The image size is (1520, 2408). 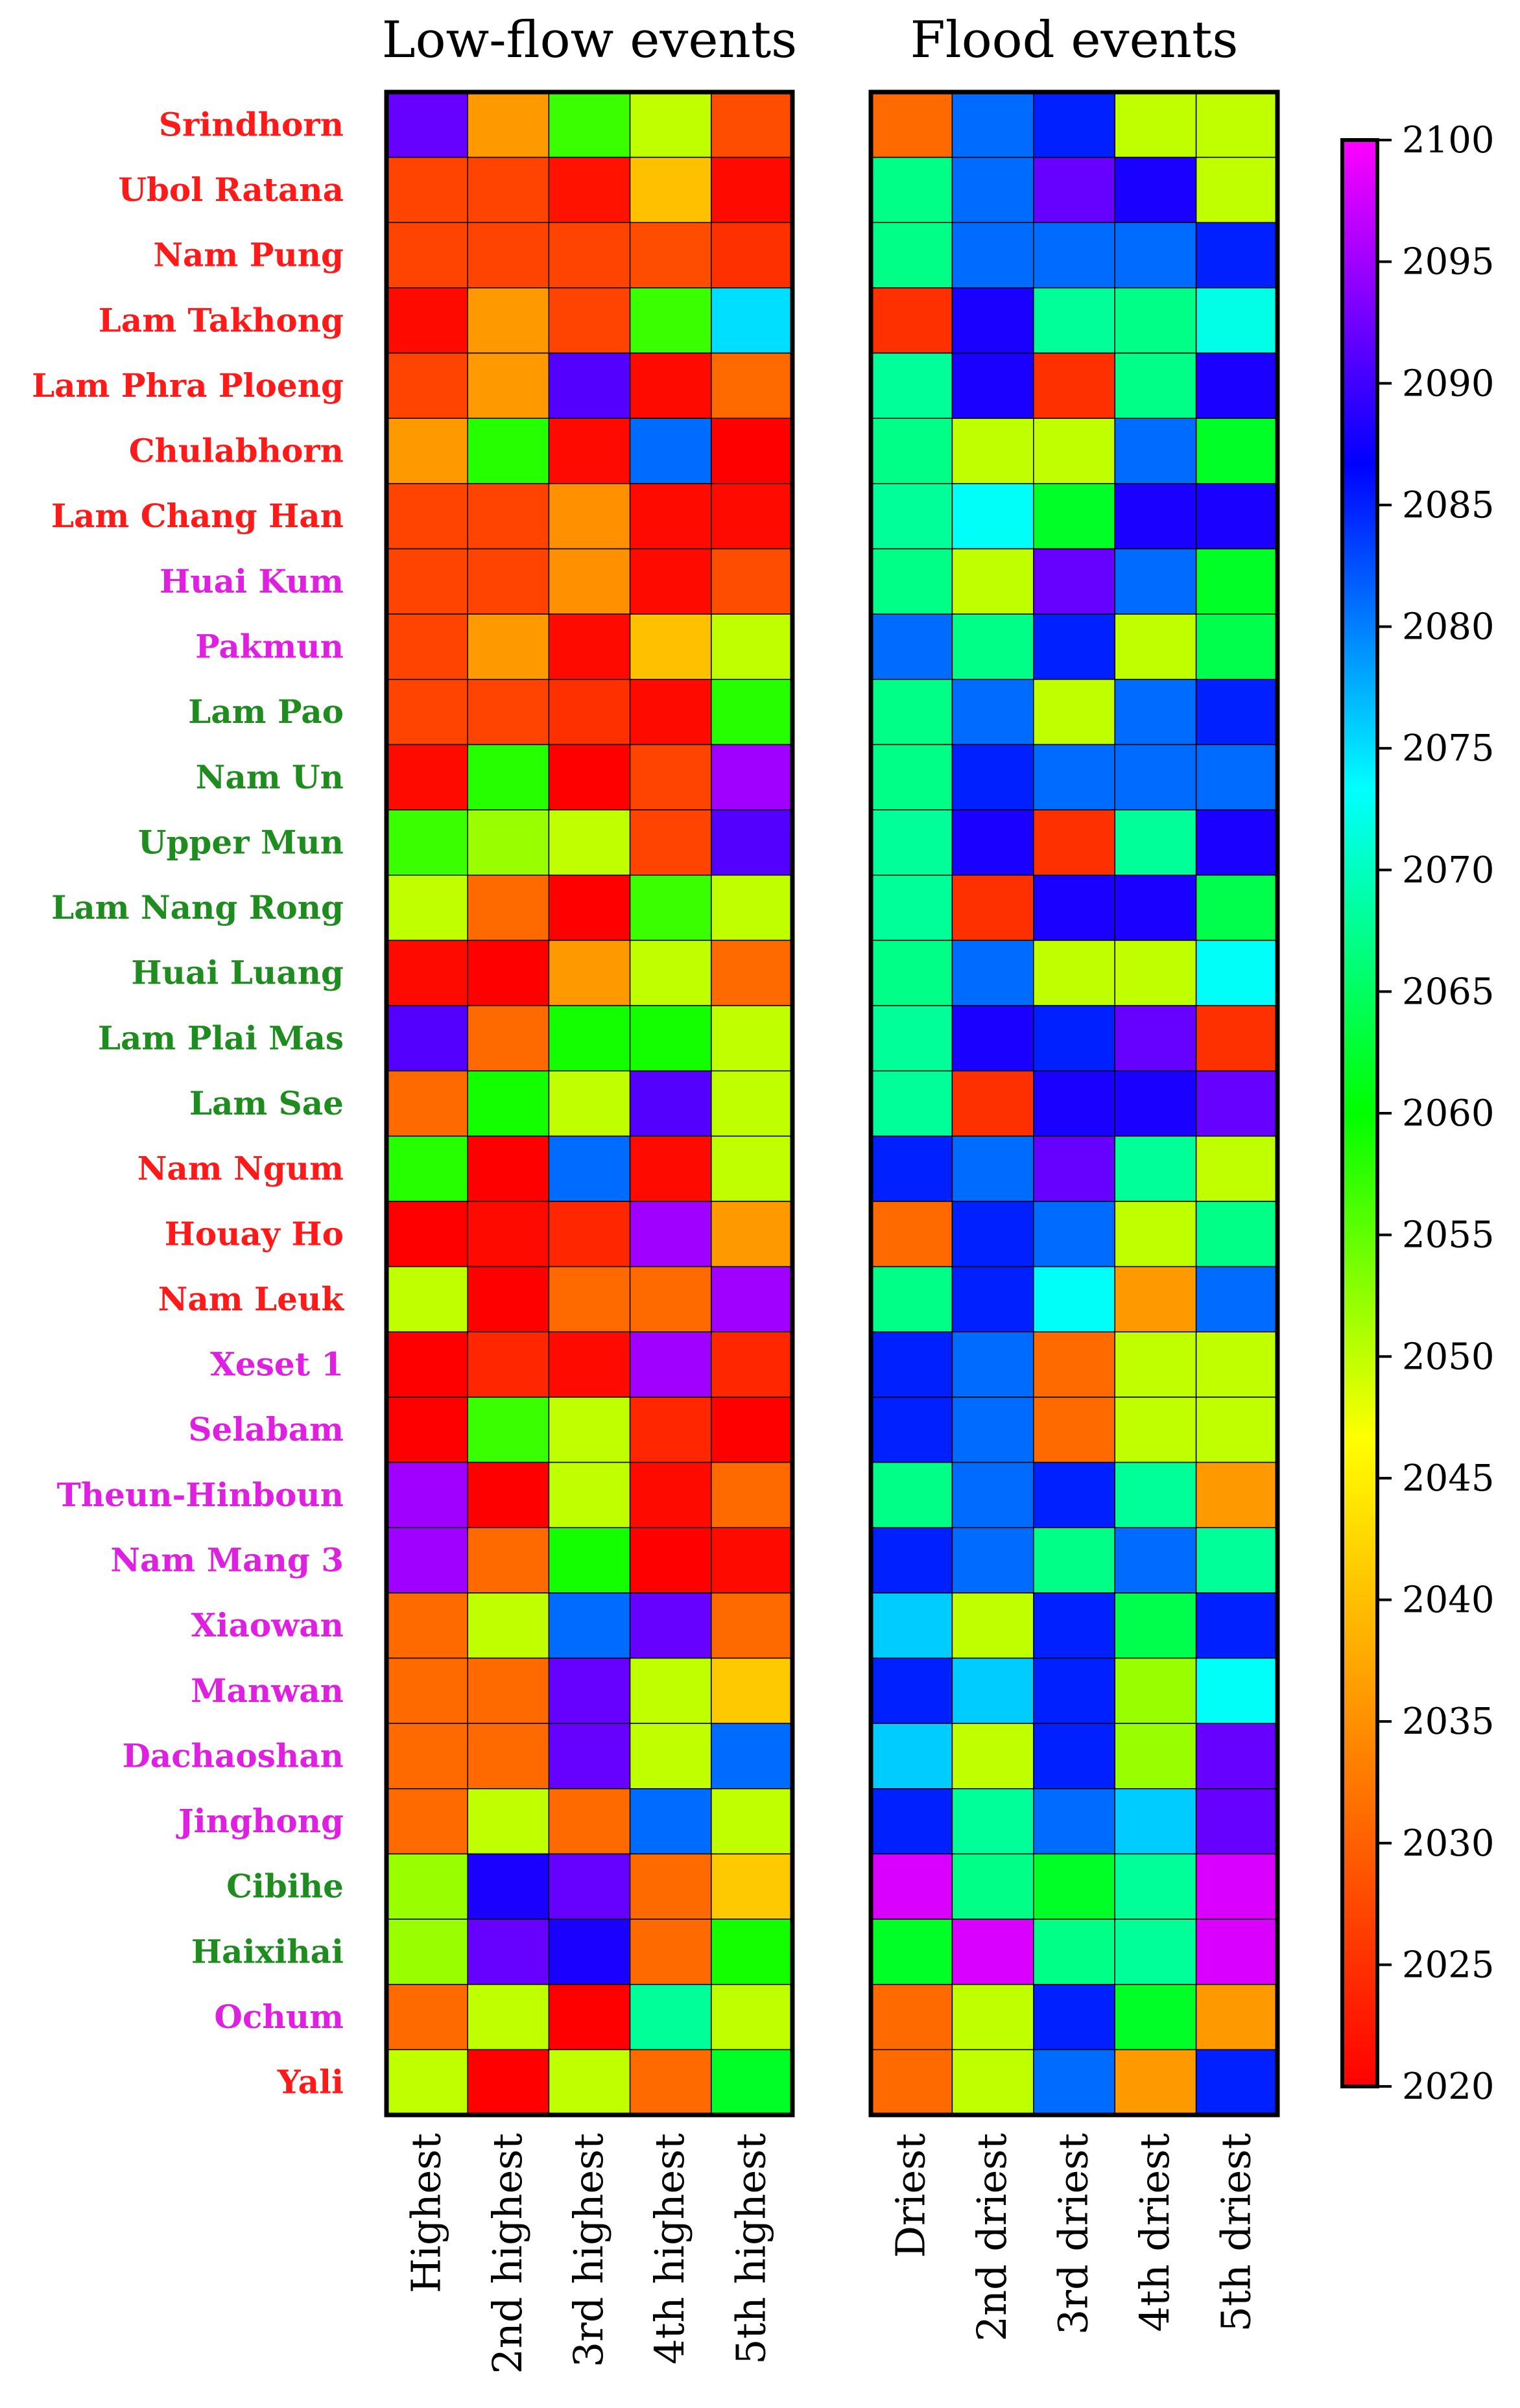 What do you see at coordinates (252, 581) in the screenshot?
I see `row-label: Huai Kum` at bounding box center [252, 581].